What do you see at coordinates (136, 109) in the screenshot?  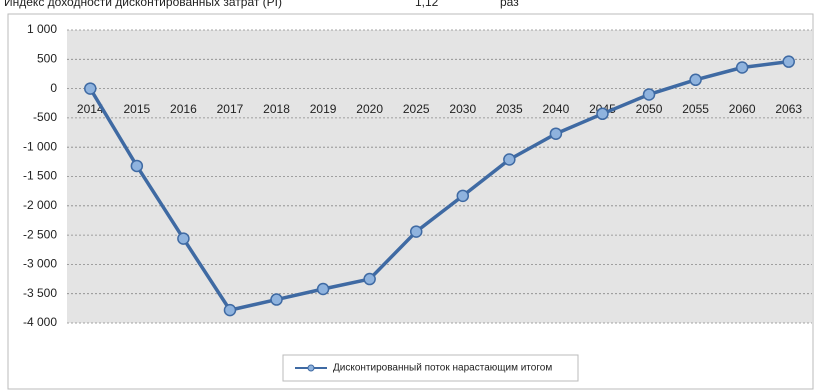 I see `x-tick-label: 2015` at bounding box center [136, 109].